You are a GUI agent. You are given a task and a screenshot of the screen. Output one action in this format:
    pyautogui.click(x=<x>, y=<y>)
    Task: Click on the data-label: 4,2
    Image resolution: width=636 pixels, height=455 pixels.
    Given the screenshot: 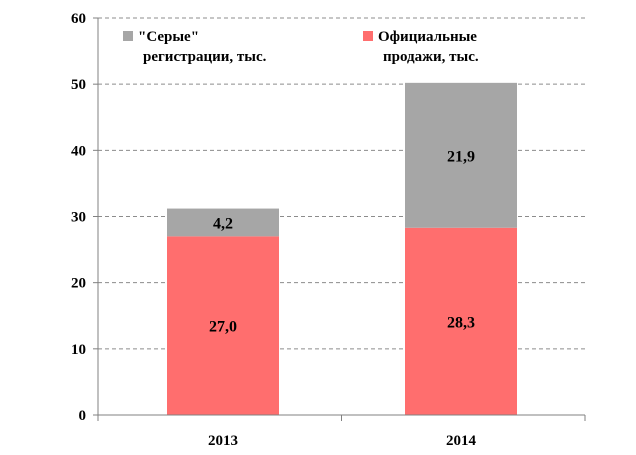 What is the action you would take?
    pyautogui.click(x=223, y=223)
    